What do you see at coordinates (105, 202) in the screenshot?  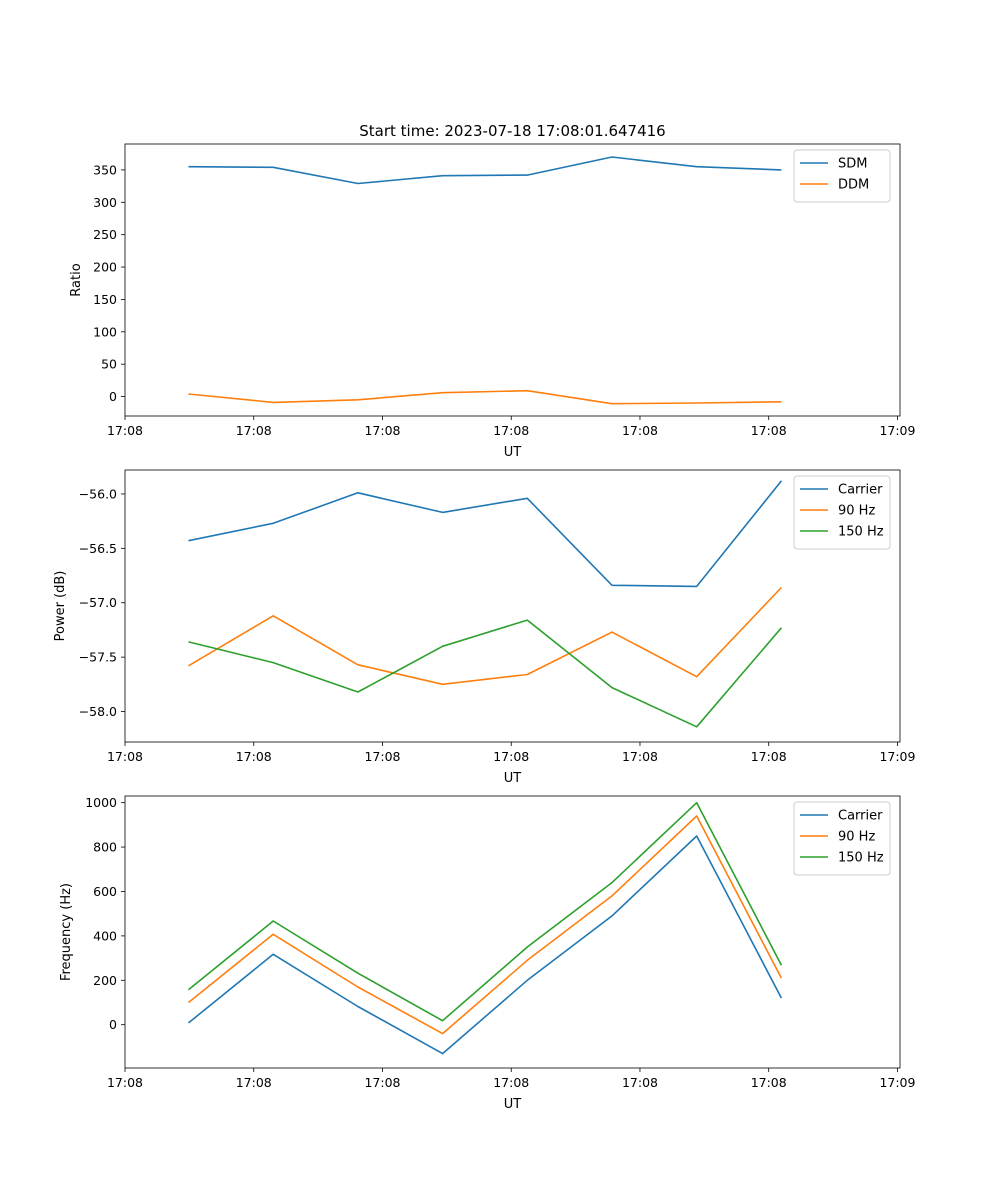 I see `y-tick-label: 300` at bounding box center [105, 202].